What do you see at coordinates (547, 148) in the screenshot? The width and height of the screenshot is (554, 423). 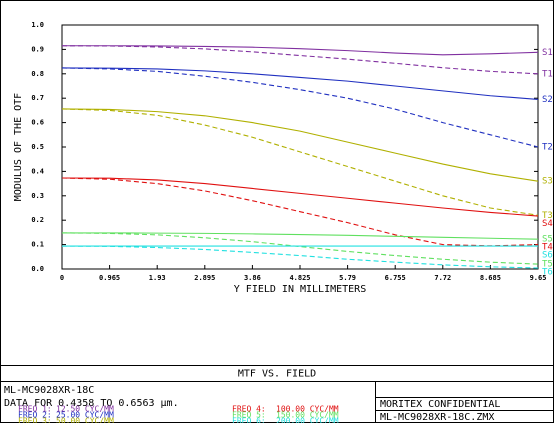 I see `series-label: T2` at bounding box center [547, 148].